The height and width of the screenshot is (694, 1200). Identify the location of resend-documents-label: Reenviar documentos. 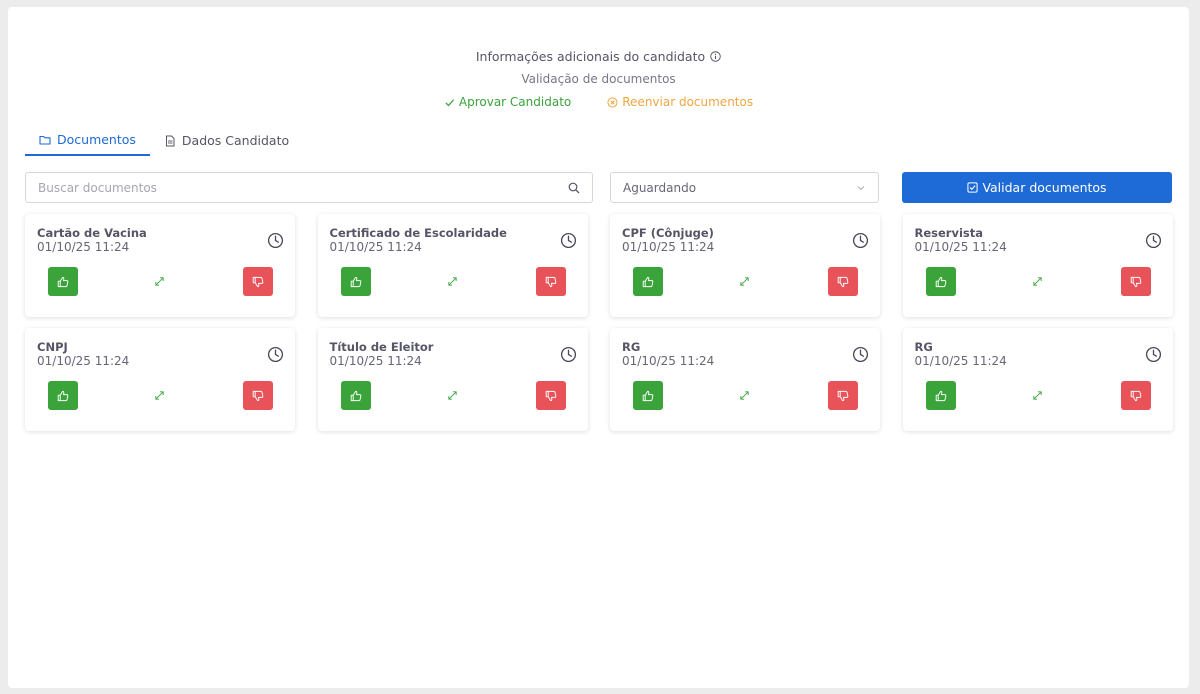
(688, 102).